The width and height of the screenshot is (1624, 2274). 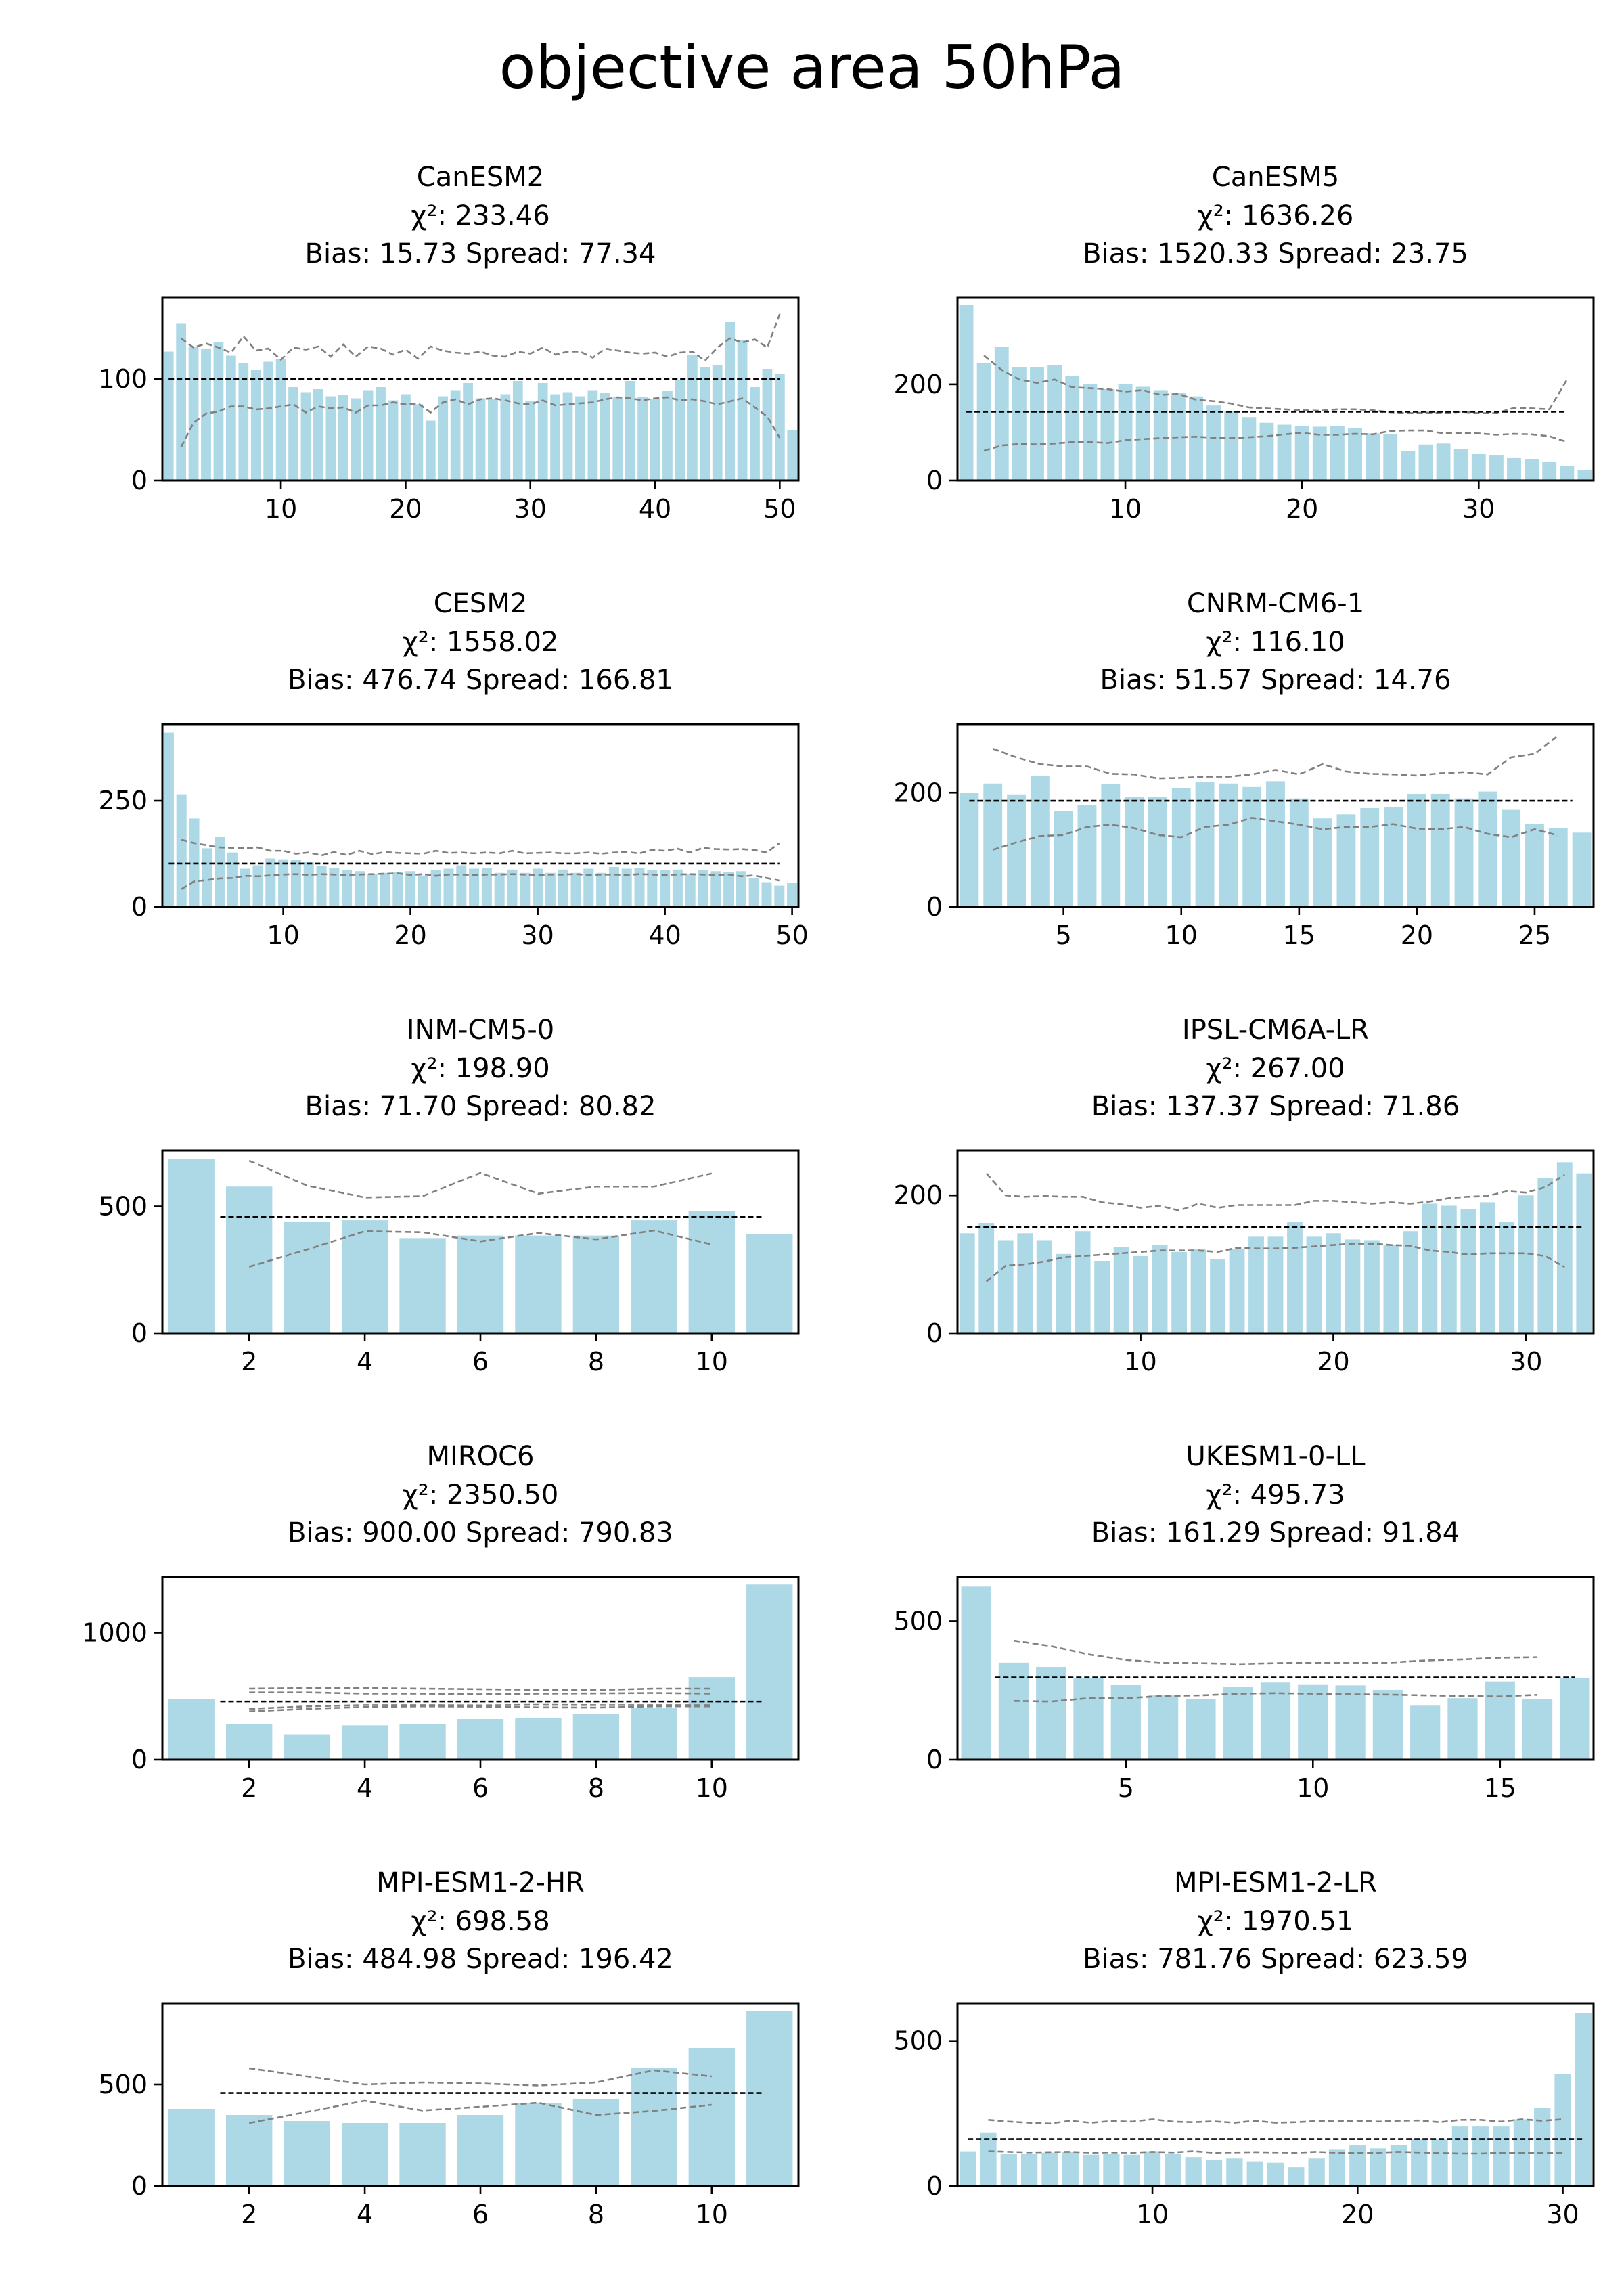 I want to click on x-tick-label: 25, so click(x=1534, y=935).